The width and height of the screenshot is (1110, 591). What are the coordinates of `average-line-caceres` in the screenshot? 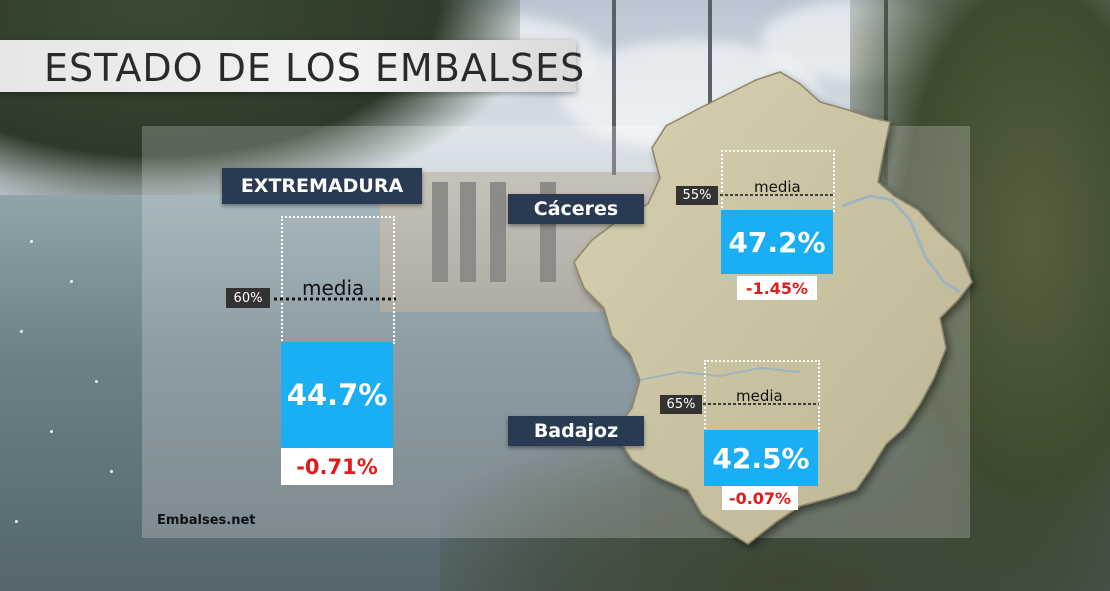 It's located at (777, 195).